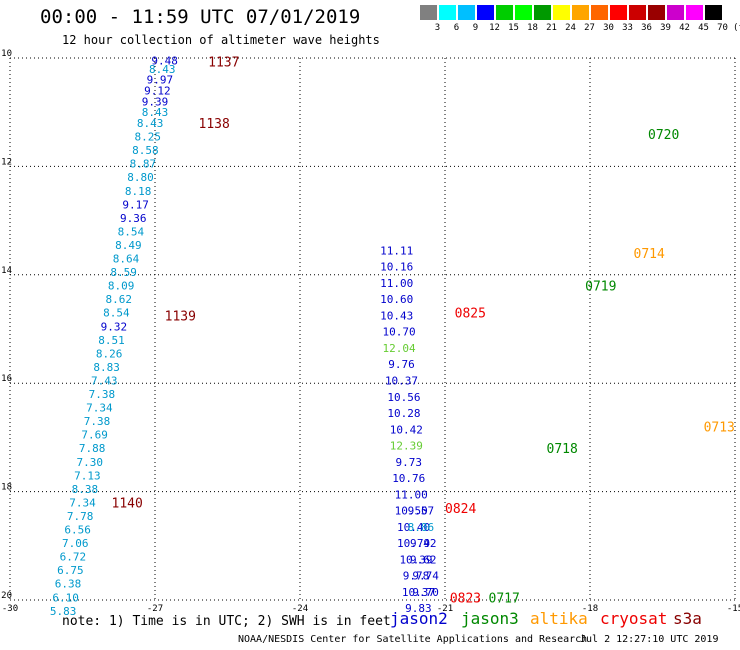  I want to click on scale-label: 3, so click(437, 28).